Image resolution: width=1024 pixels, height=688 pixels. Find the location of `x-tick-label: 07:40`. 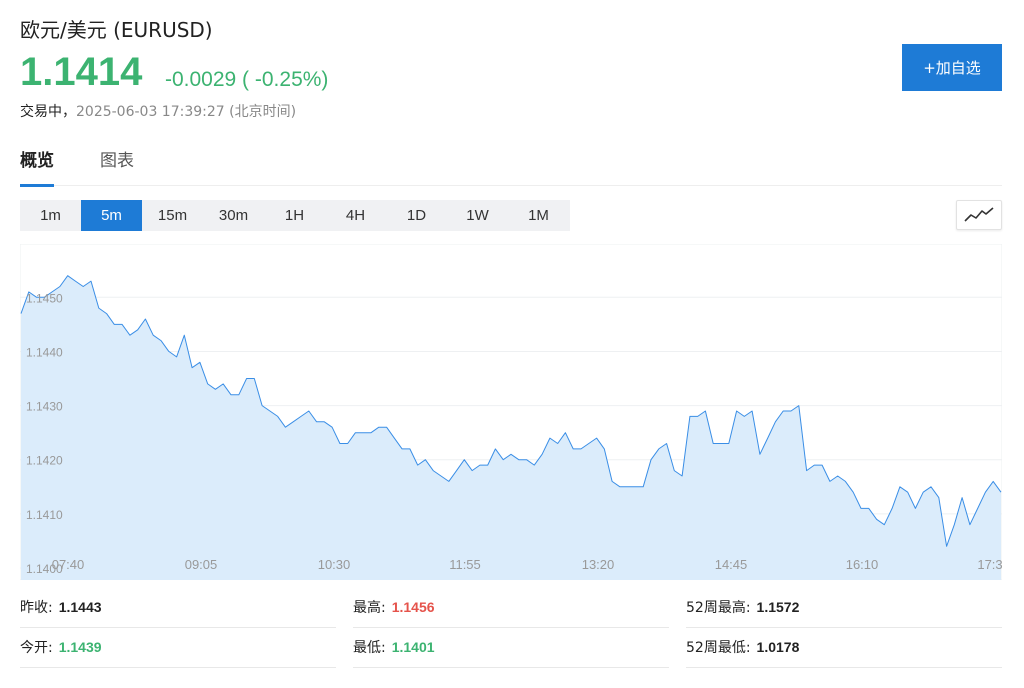

x-tick-label: 07:40 is located at coordinates (68, 564).